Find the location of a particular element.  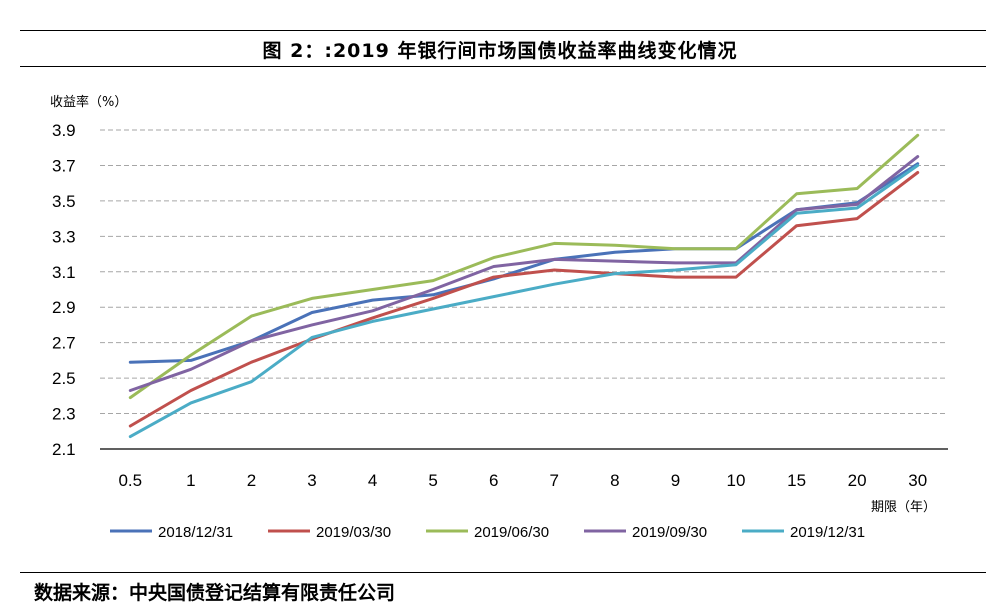

x-tick-label: 9 is located at coordinates (675, 480).